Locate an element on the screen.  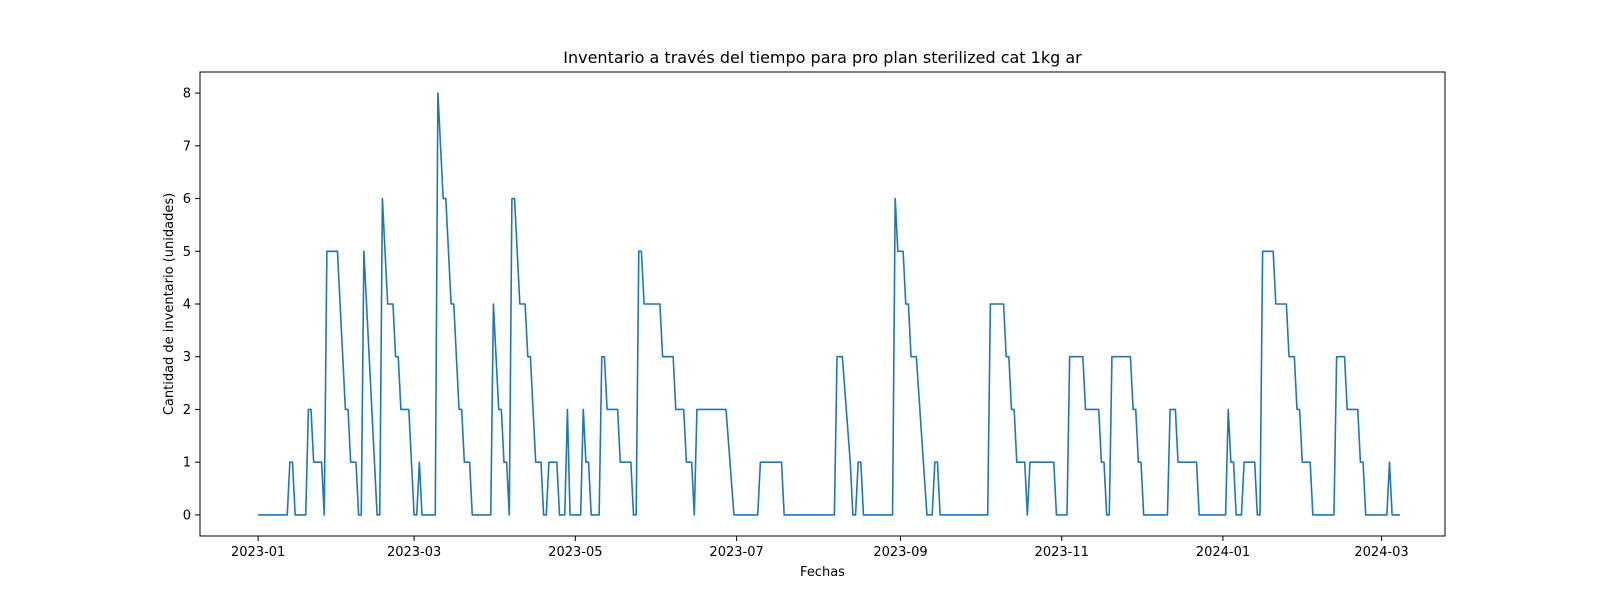
y-tick-label: 5 is located at coordinates (187, 252).